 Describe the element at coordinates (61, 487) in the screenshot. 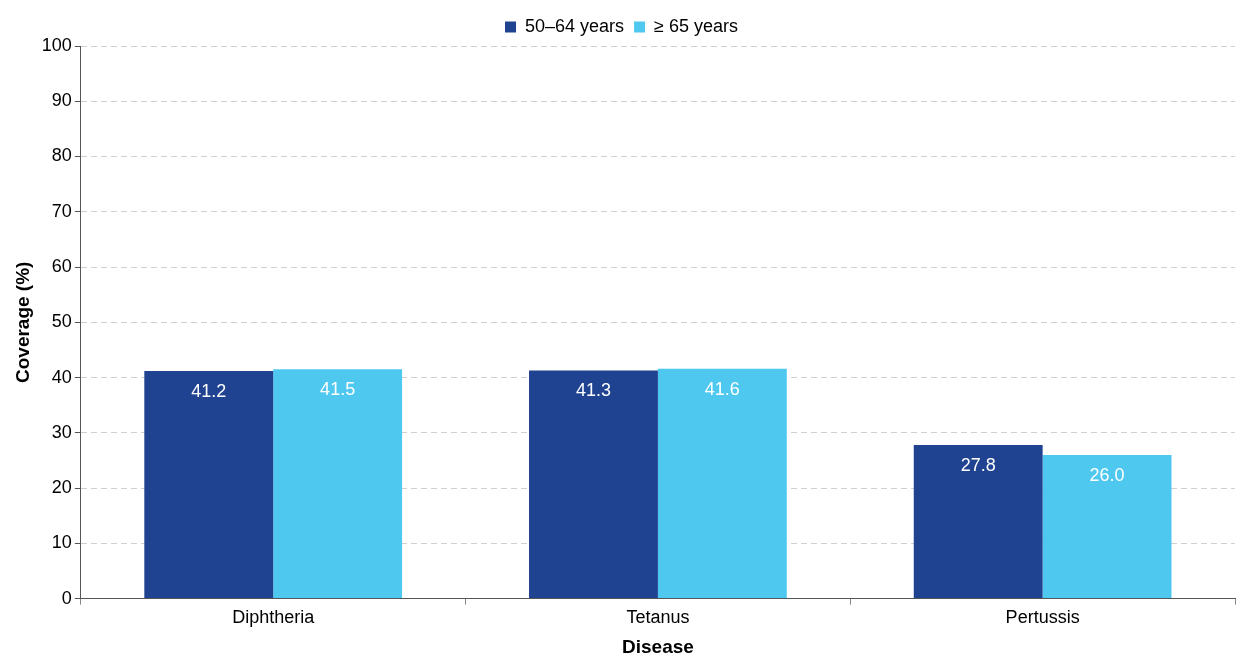

I see `y-tick-label: 20` at that location.